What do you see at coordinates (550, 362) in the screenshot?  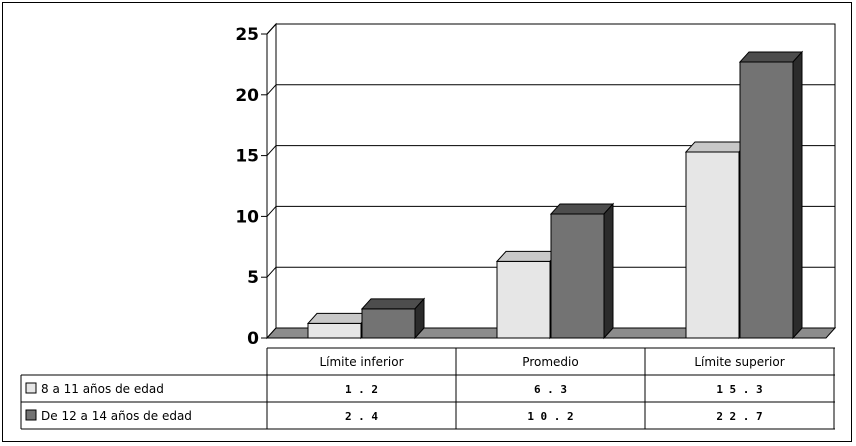 I see `category-label: Promedio` at bounding box center [550, 362].